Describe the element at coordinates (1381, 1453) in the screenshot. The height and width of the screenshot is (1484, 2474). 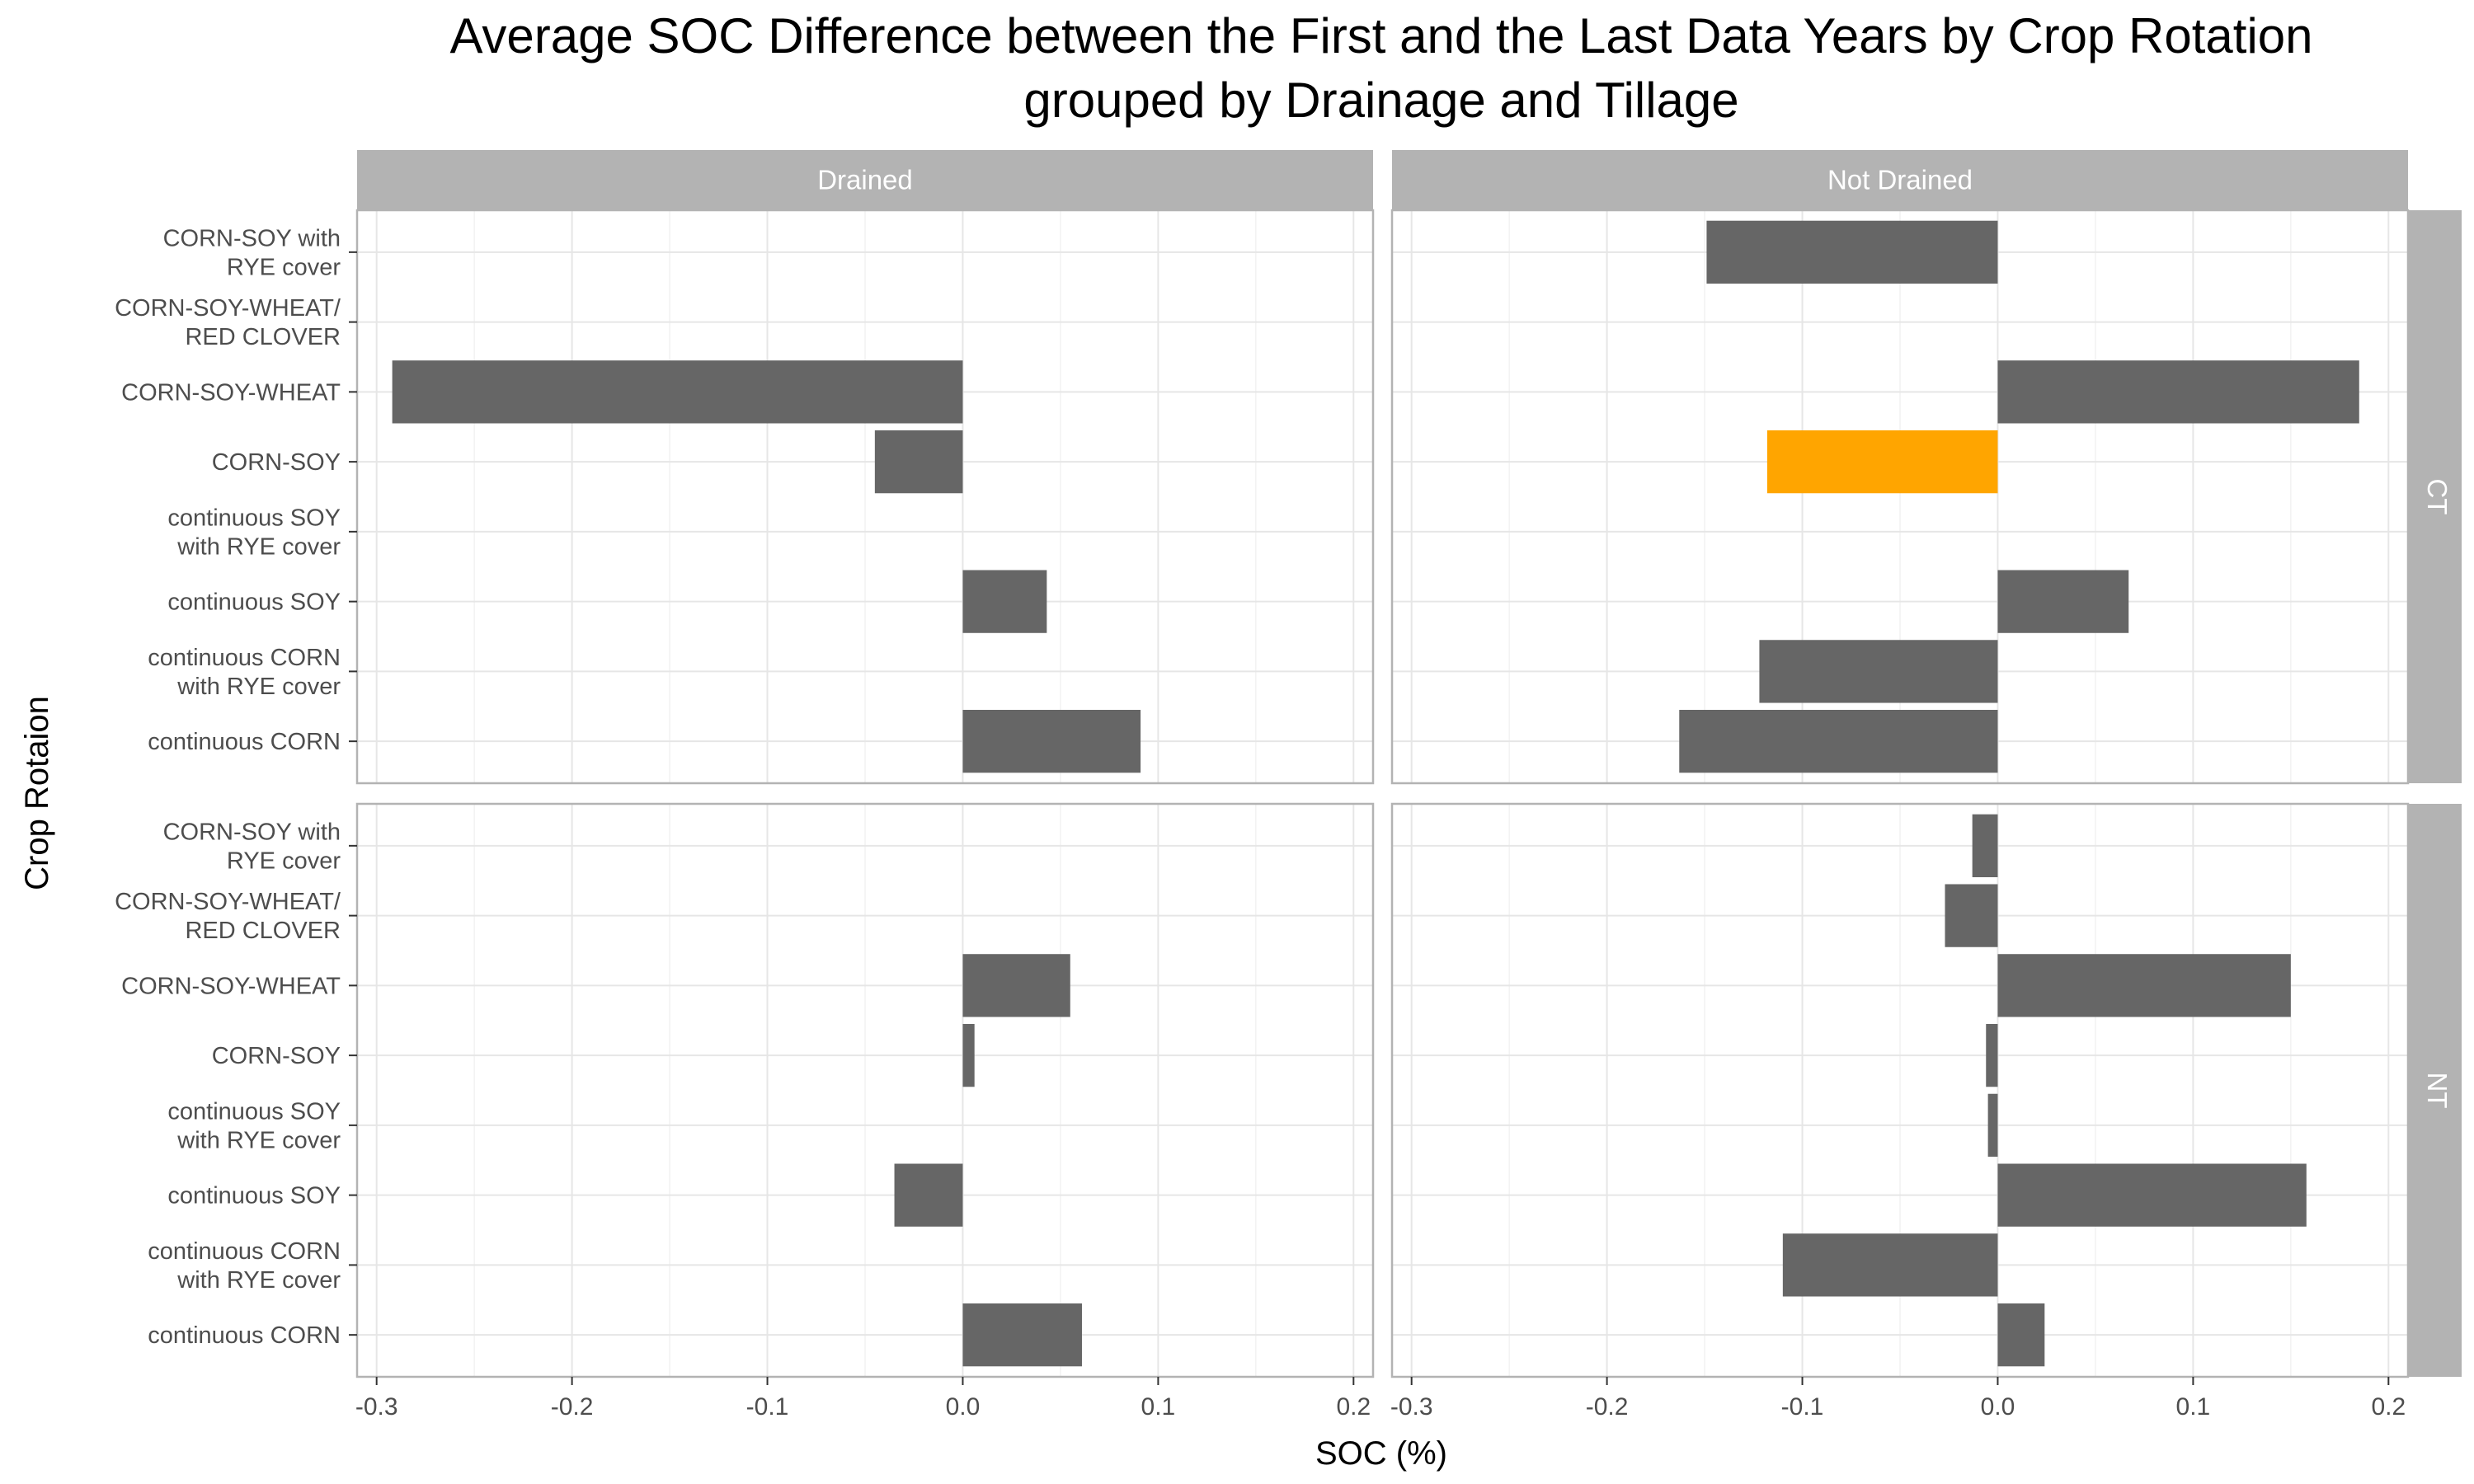
I see `x-axis-title: SOC (%)` at that location.